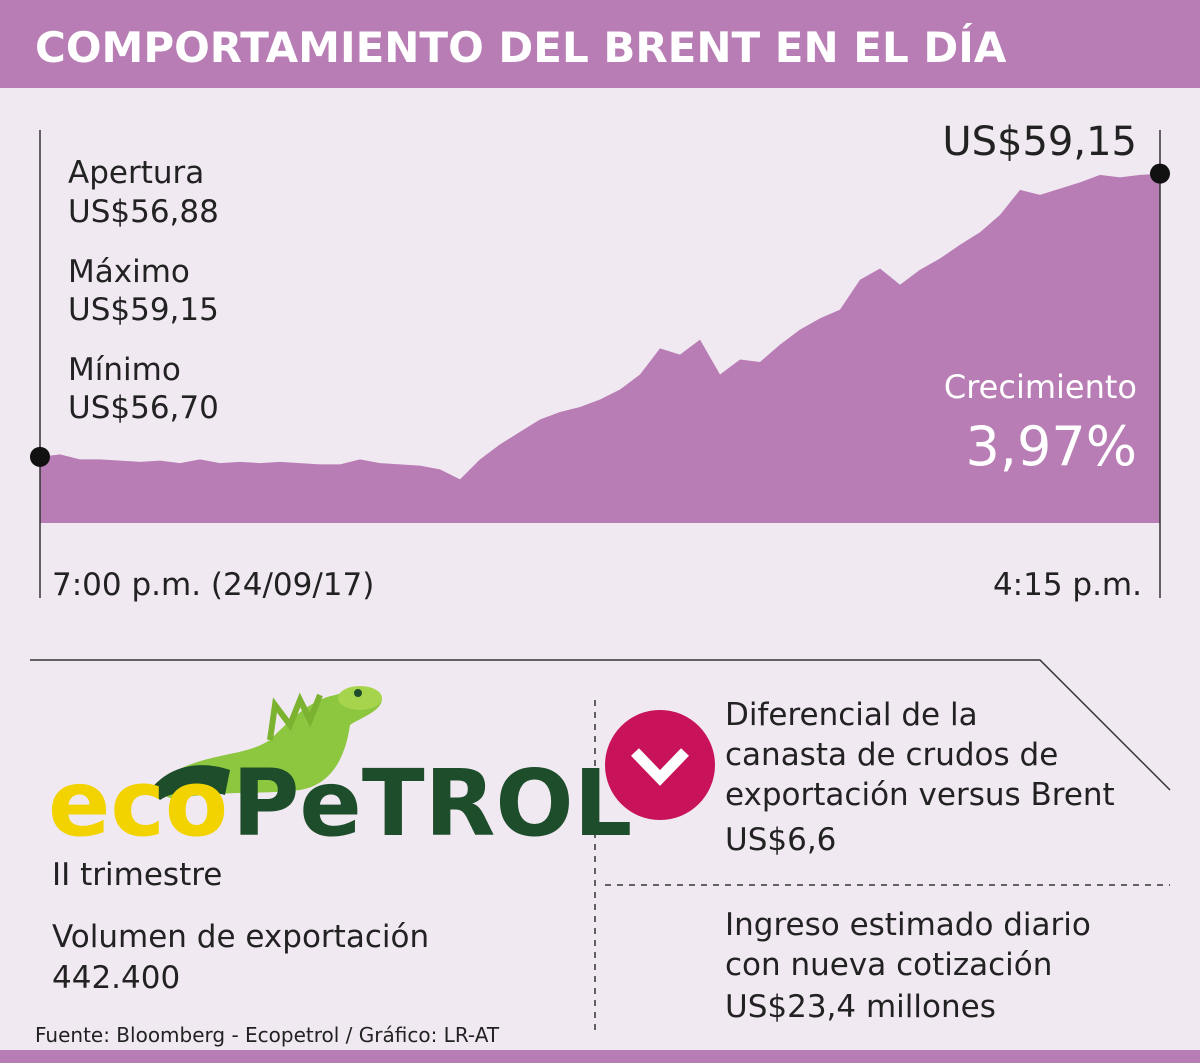 The height and width of the screenshot is (1063, 1200). I want to click on chart-title: COMPORTAMIENTO DEL BRENT EN EL DÍA, so click(521, 47).